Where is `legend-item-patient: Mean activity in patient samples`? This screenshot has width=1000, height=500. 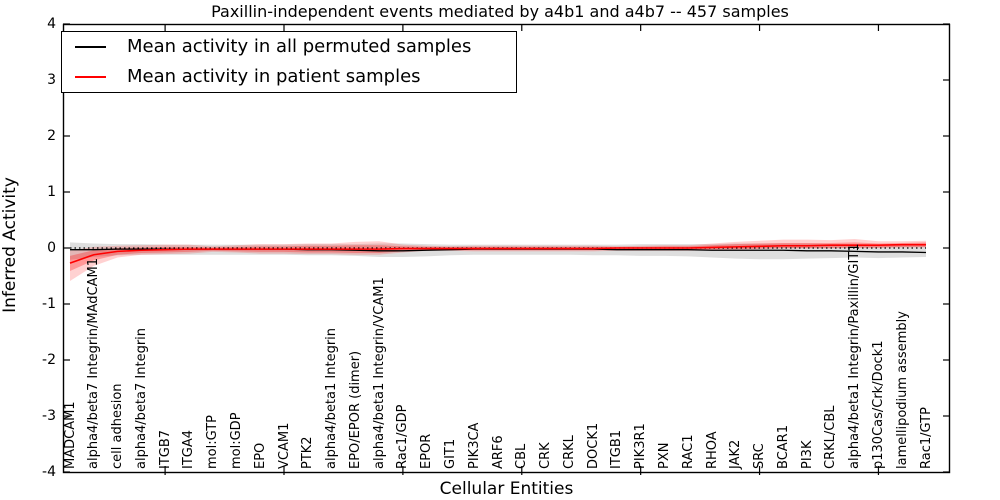
legend-item-patient: Mean activity in patient samples is located at coordinates (289, 77).